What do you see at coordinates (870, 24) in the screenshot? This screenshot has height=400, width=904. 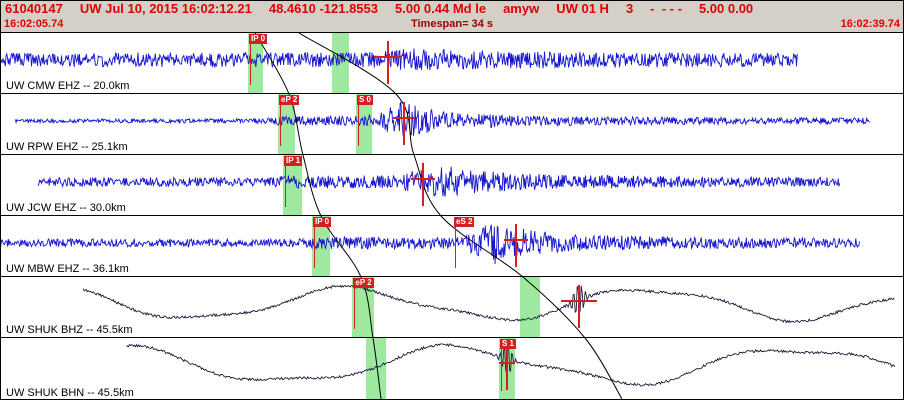 I see `window-end-time: 16:02:39.74` at bounding box center [870, 24].